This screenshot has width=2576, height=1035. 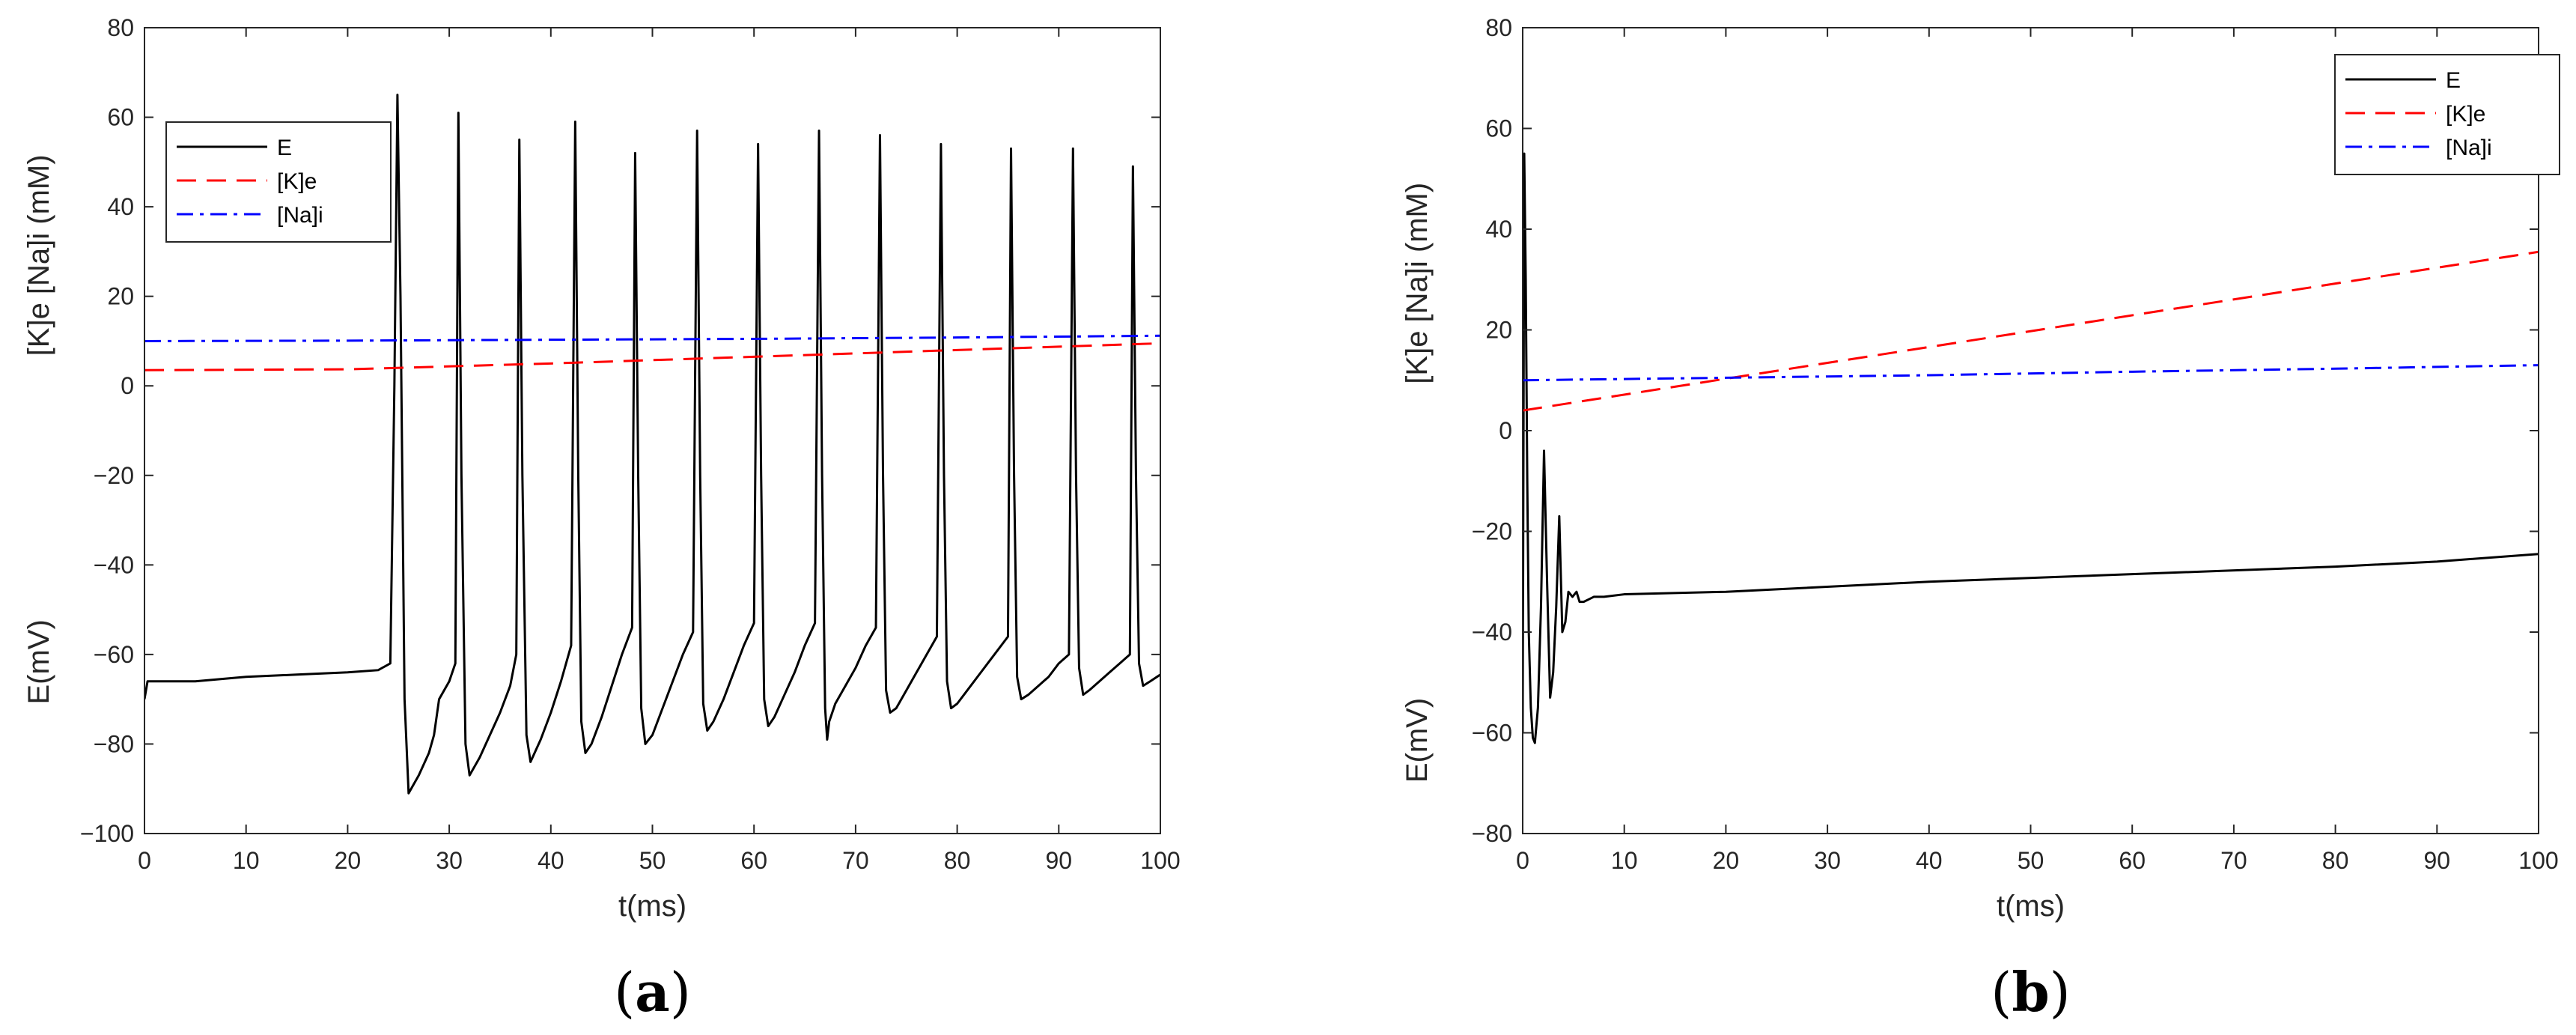 What do you see at coordinates (1498, 330) in the screenshot?
I see `chart-b-y-tick-label: 20` at bounding box center [1498, 330].